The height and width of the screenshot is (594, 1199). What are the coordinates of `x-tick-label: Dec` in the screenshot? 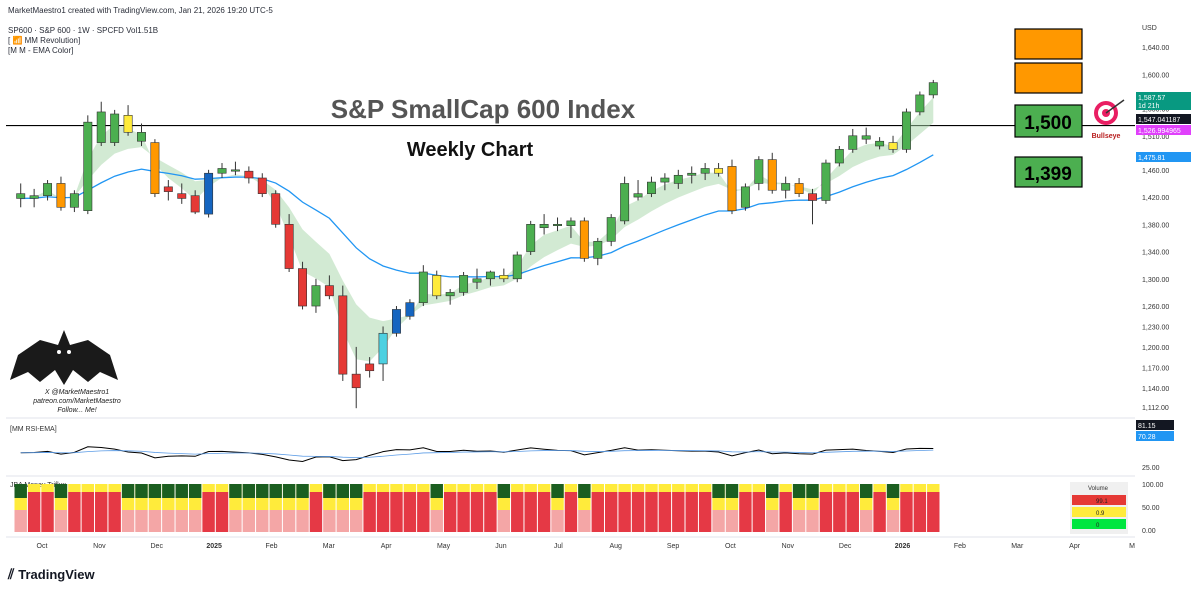 It's located at (157, 546).